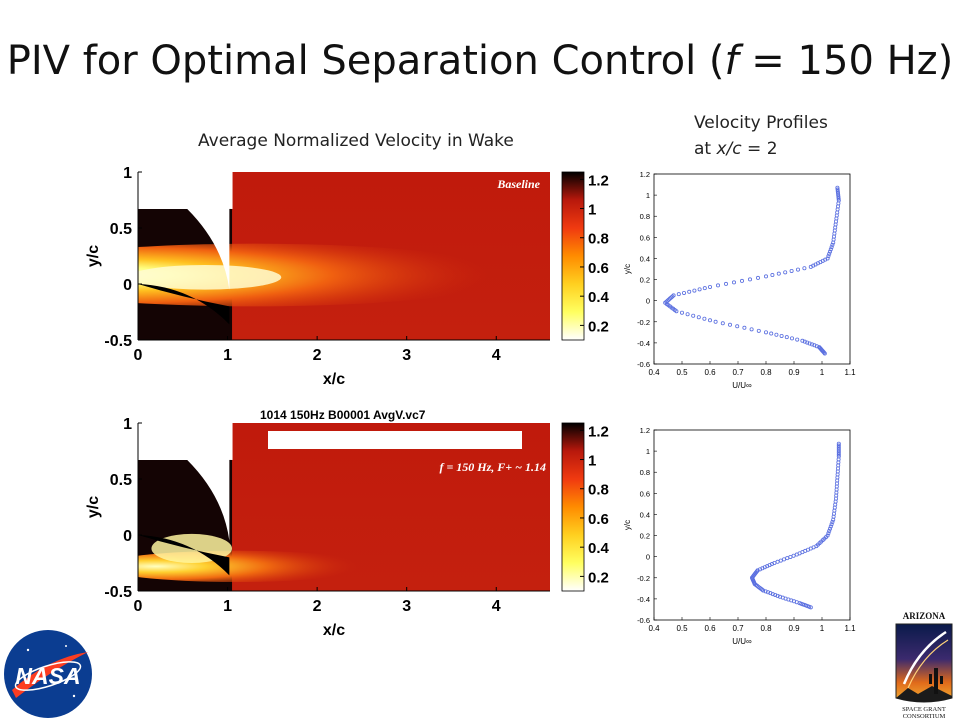 Image resolution: width=960 pixels, height=720 pixels. Describe the element at coordinates (822, 372) in the screenshot. I see `x-tick-label: 1` at that location.